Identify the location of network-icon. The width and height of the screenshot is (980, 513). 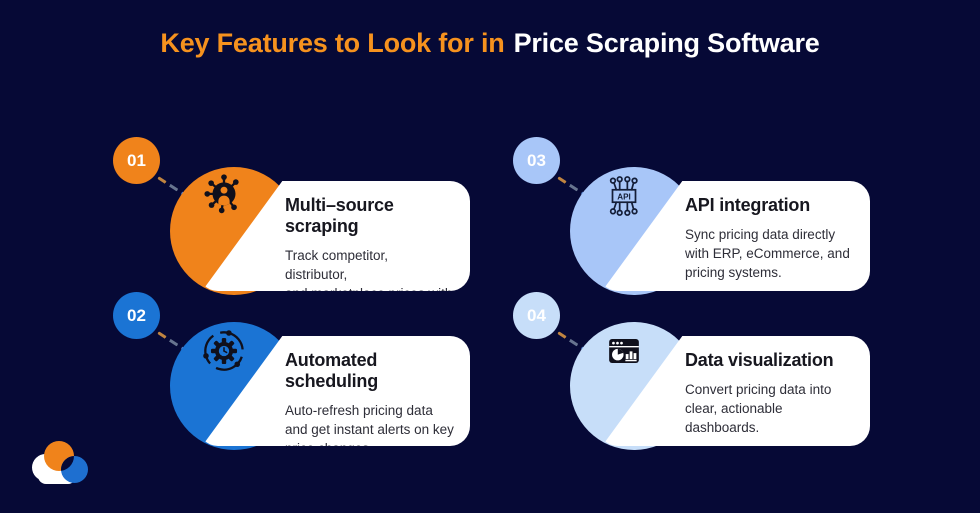
(221, 194).